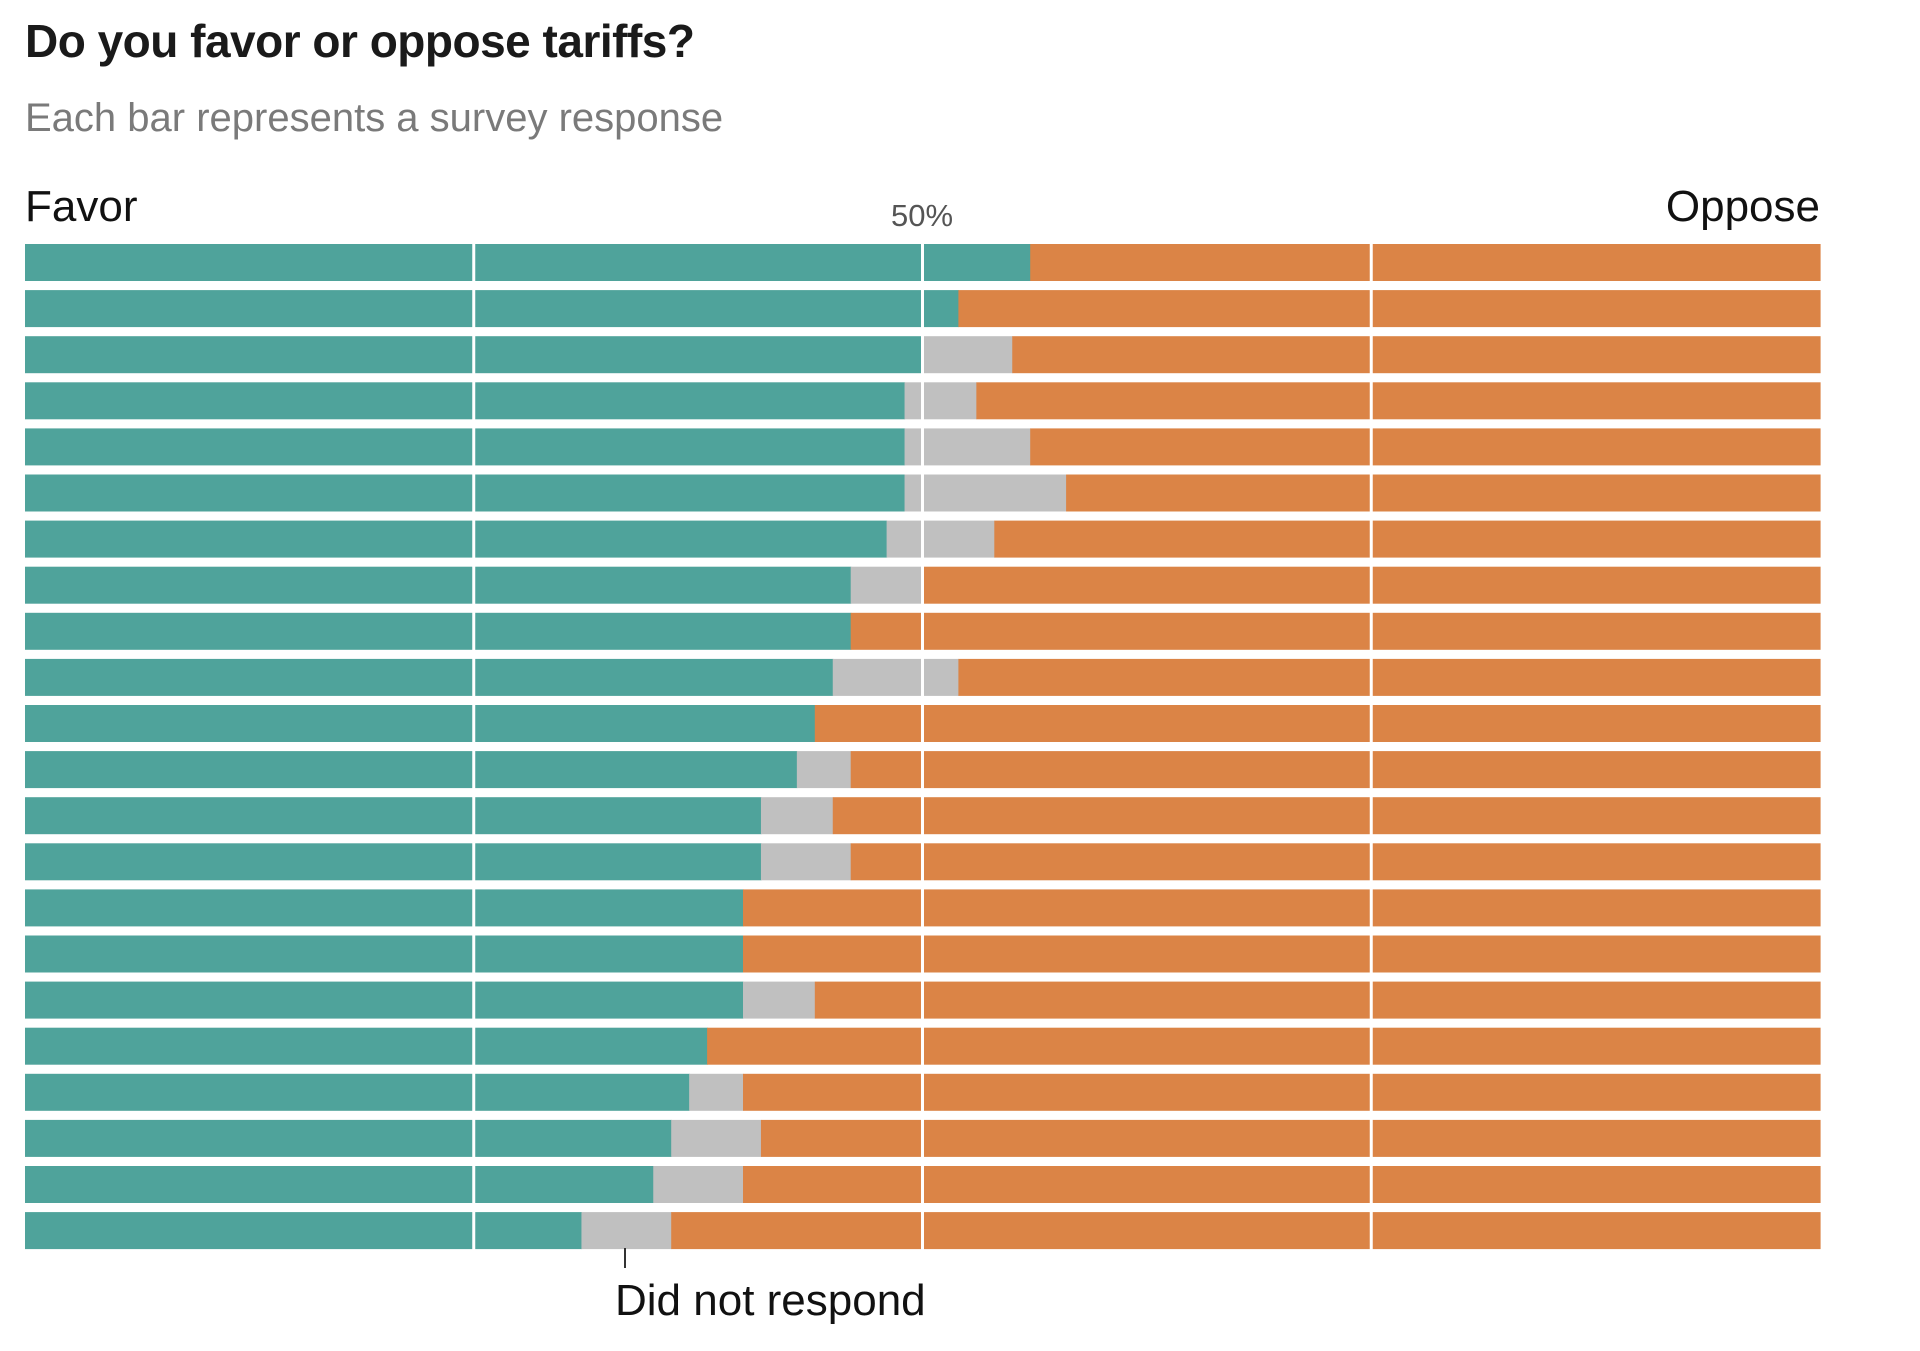 Image resolution: width=1920 pixels, height=1351 pixels. I want to click on did-not-respond-annotation: Did not respond, so click(770, 1300).